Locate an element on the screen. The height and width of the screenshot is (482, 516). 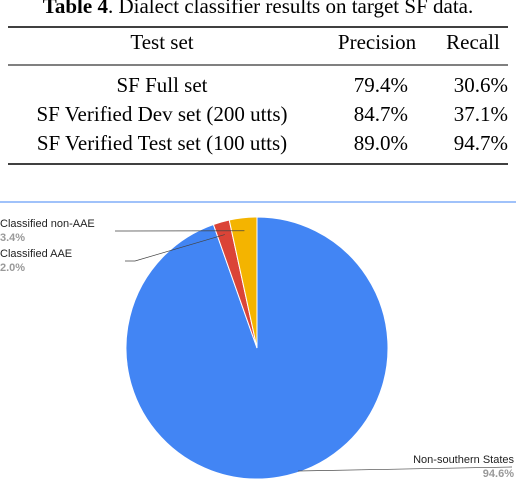
slice-value-label: 2.0% is located at coordinates (12, 268).